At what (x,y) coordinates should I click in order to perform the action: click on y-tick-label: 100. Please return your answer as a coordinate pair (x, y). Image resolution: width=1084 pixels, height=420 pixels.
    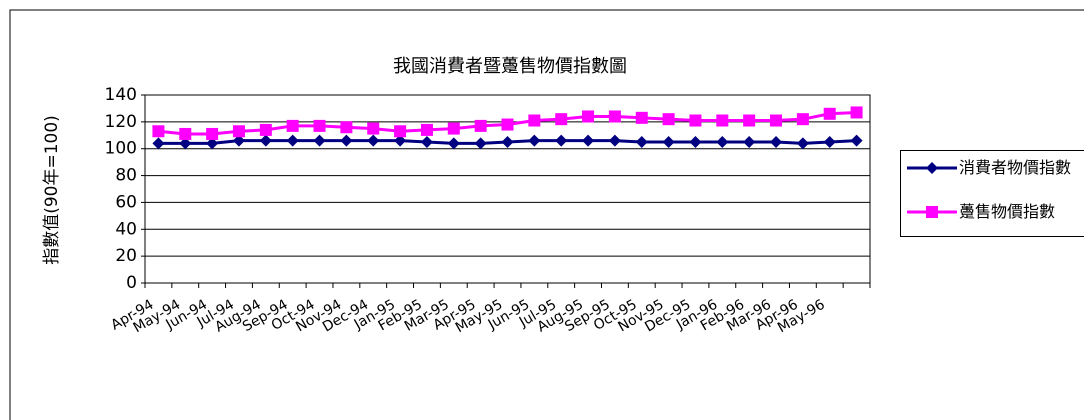
    Looking at the image, I should click on (121, 149).